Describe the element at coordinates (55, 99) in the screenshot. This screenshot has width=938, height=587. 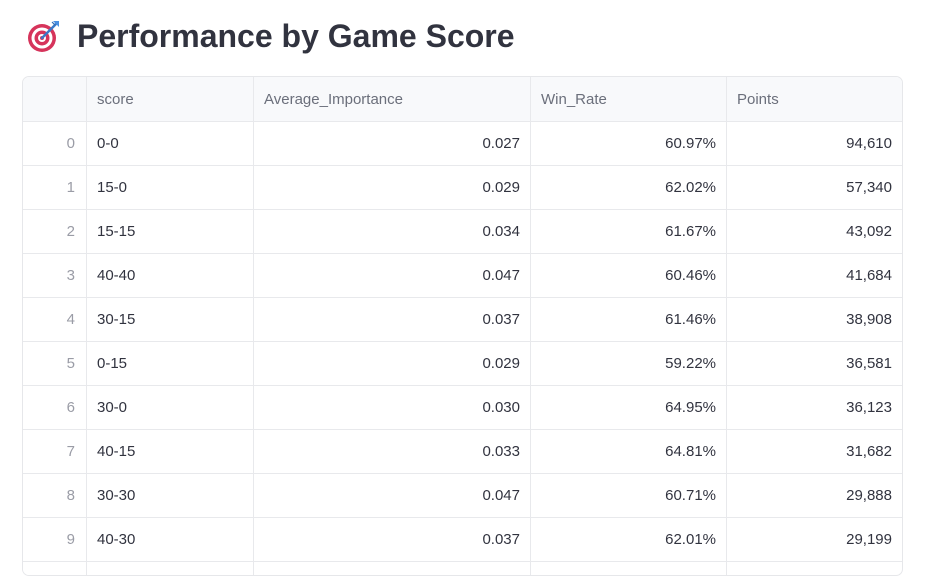
I see `header-index-cell` at that location.